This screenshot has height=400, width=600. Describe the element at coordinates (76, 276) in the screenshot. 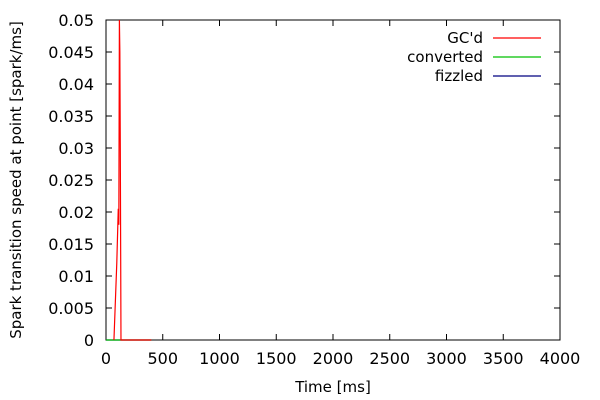

I see `y-tick-label: 0.01` at that location.